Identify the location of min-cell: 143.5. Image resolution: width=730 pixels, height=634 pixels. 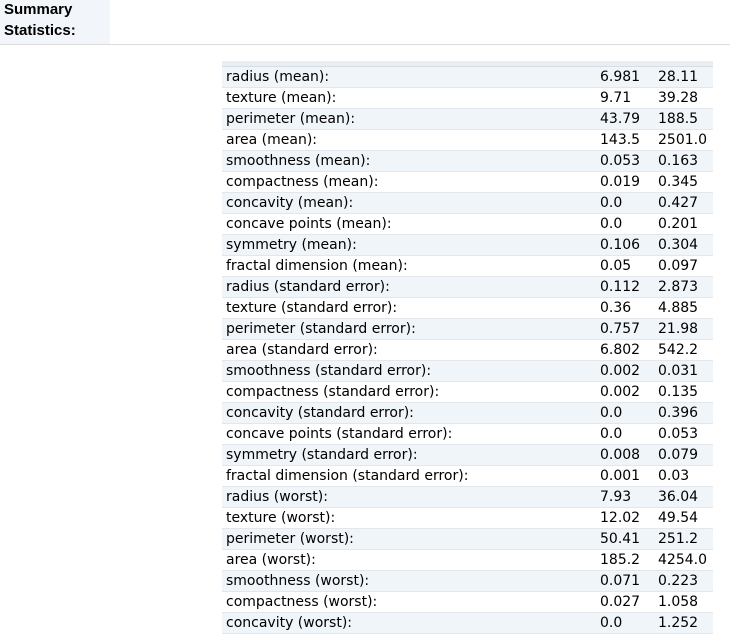
(625, 140).